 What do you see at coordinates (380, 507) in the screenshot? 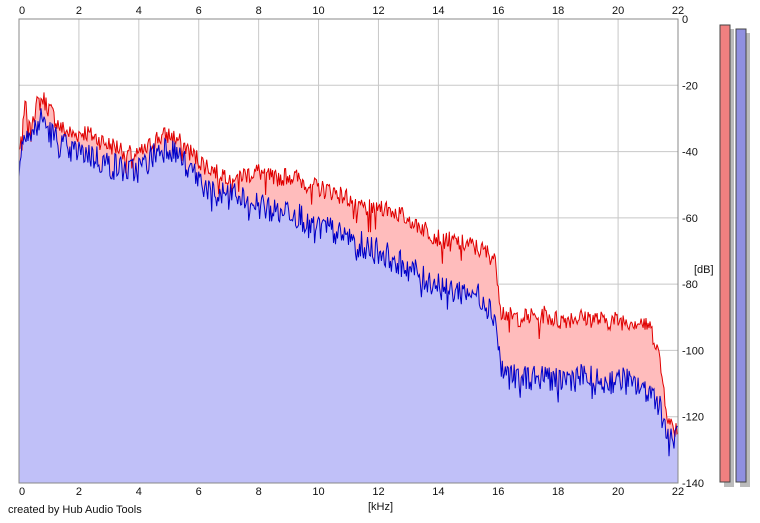
I see `x-axis-label: [kHz]` at bounding box center [380, 507].